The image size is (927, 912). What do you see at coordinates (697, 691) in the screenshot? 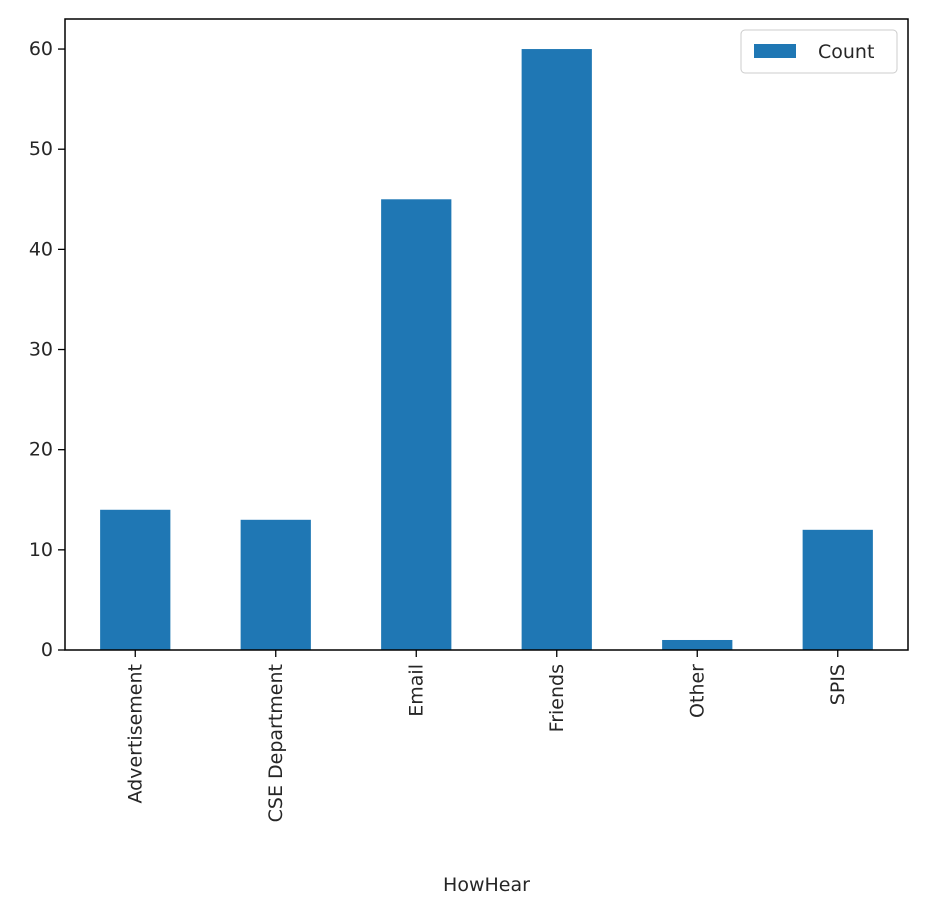
I see `x-tick-label: Other` at bounding box center [697, 691].